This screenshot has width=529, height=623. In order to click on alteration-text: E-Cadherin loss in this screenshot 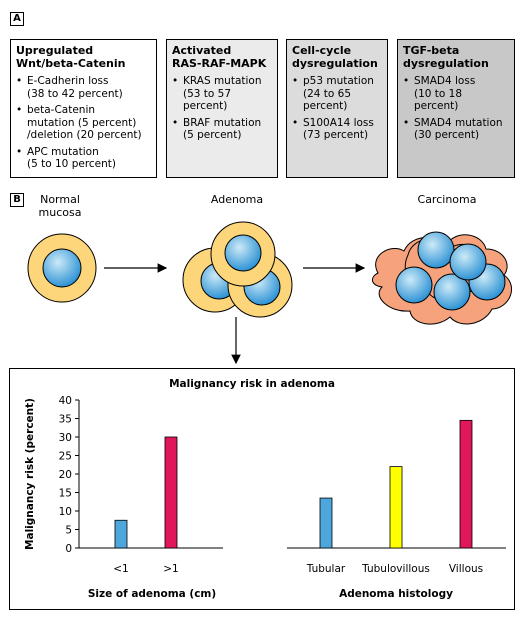, I will do `click(68, 81)`.